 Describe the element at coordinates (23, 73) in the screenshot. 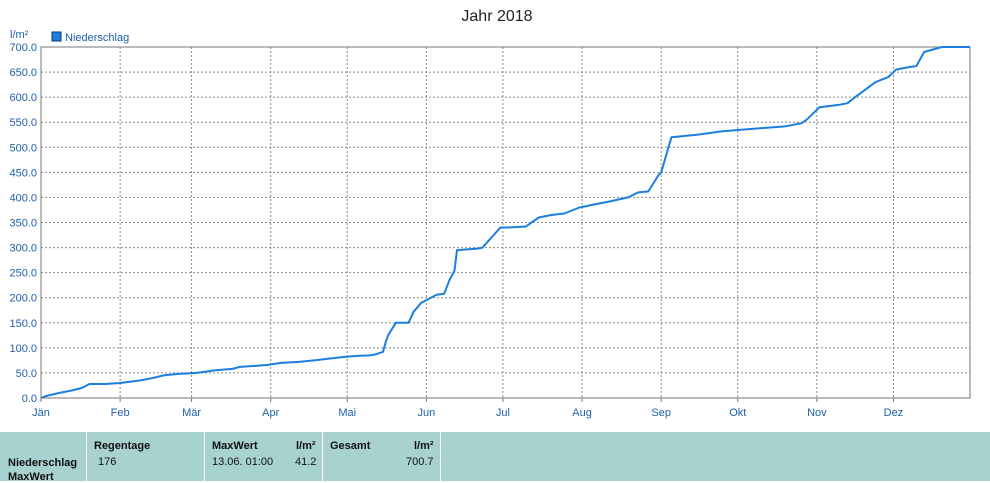

I see `y-tick-label: 650.0` at that location.